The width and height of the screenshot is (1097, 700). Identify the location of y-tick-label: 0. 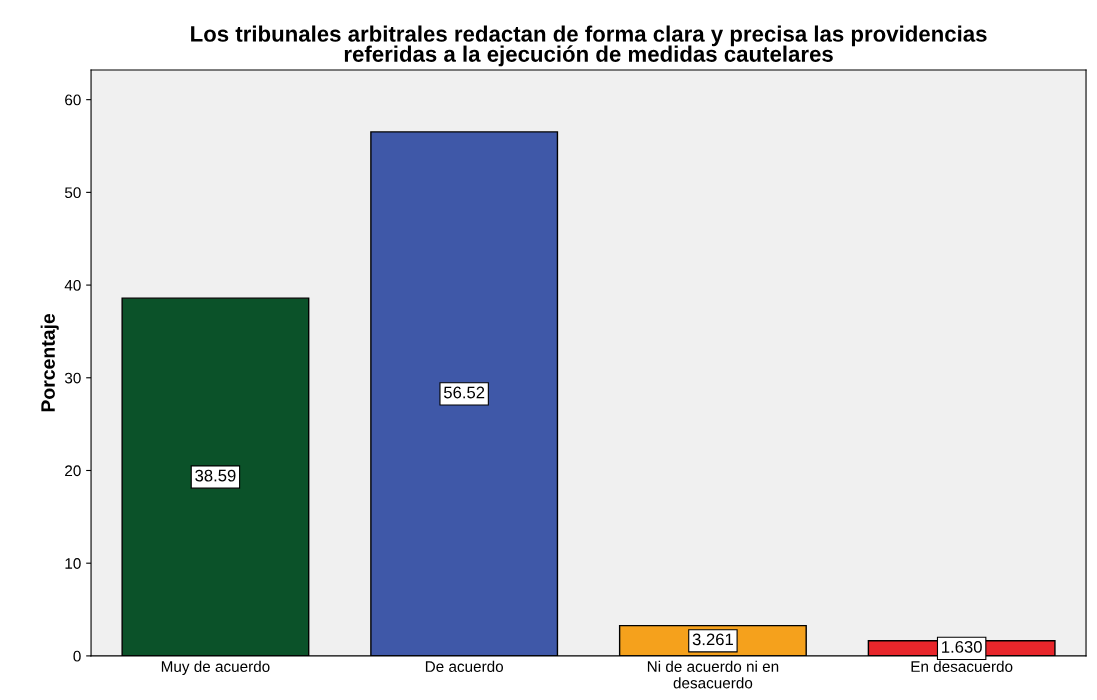
(77, 656).